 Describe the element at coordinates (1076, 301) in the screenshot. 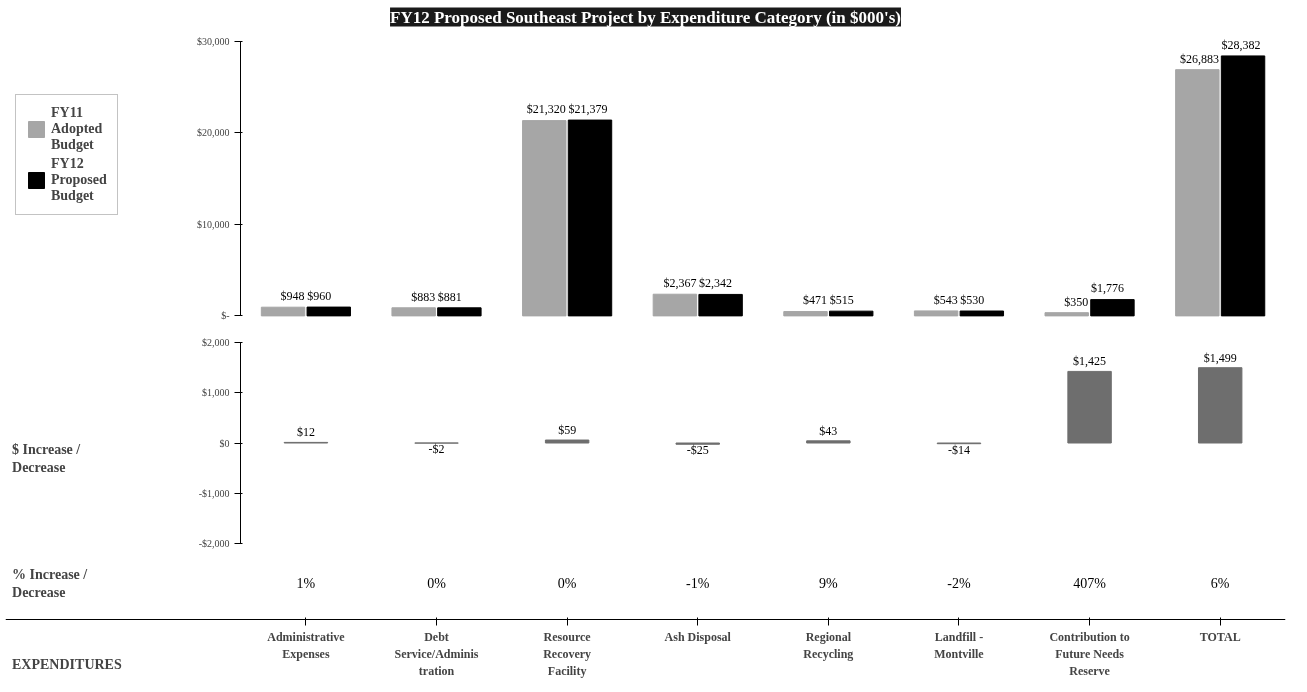

I see `data-label: $350` at that location.